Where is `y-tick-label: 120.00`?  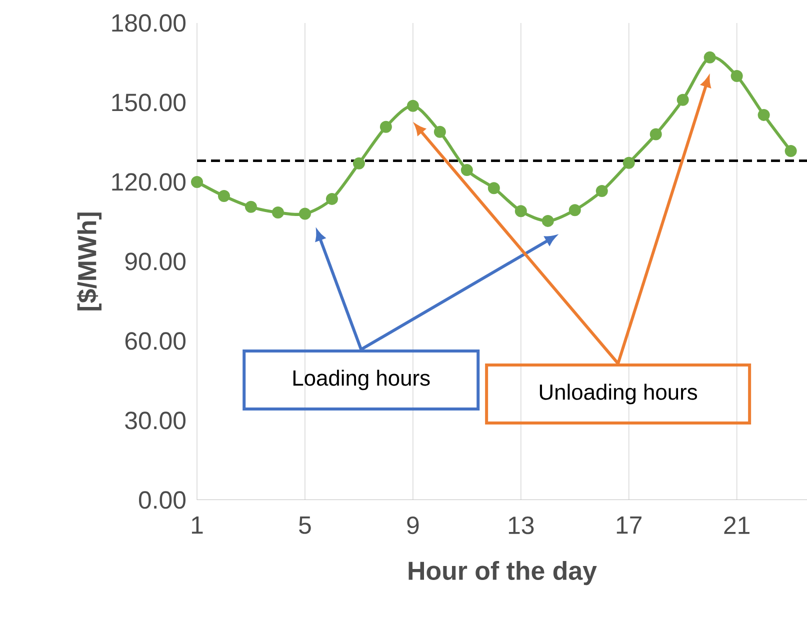
y-tick-label: 120.00 is located at coordinates (149, 182).